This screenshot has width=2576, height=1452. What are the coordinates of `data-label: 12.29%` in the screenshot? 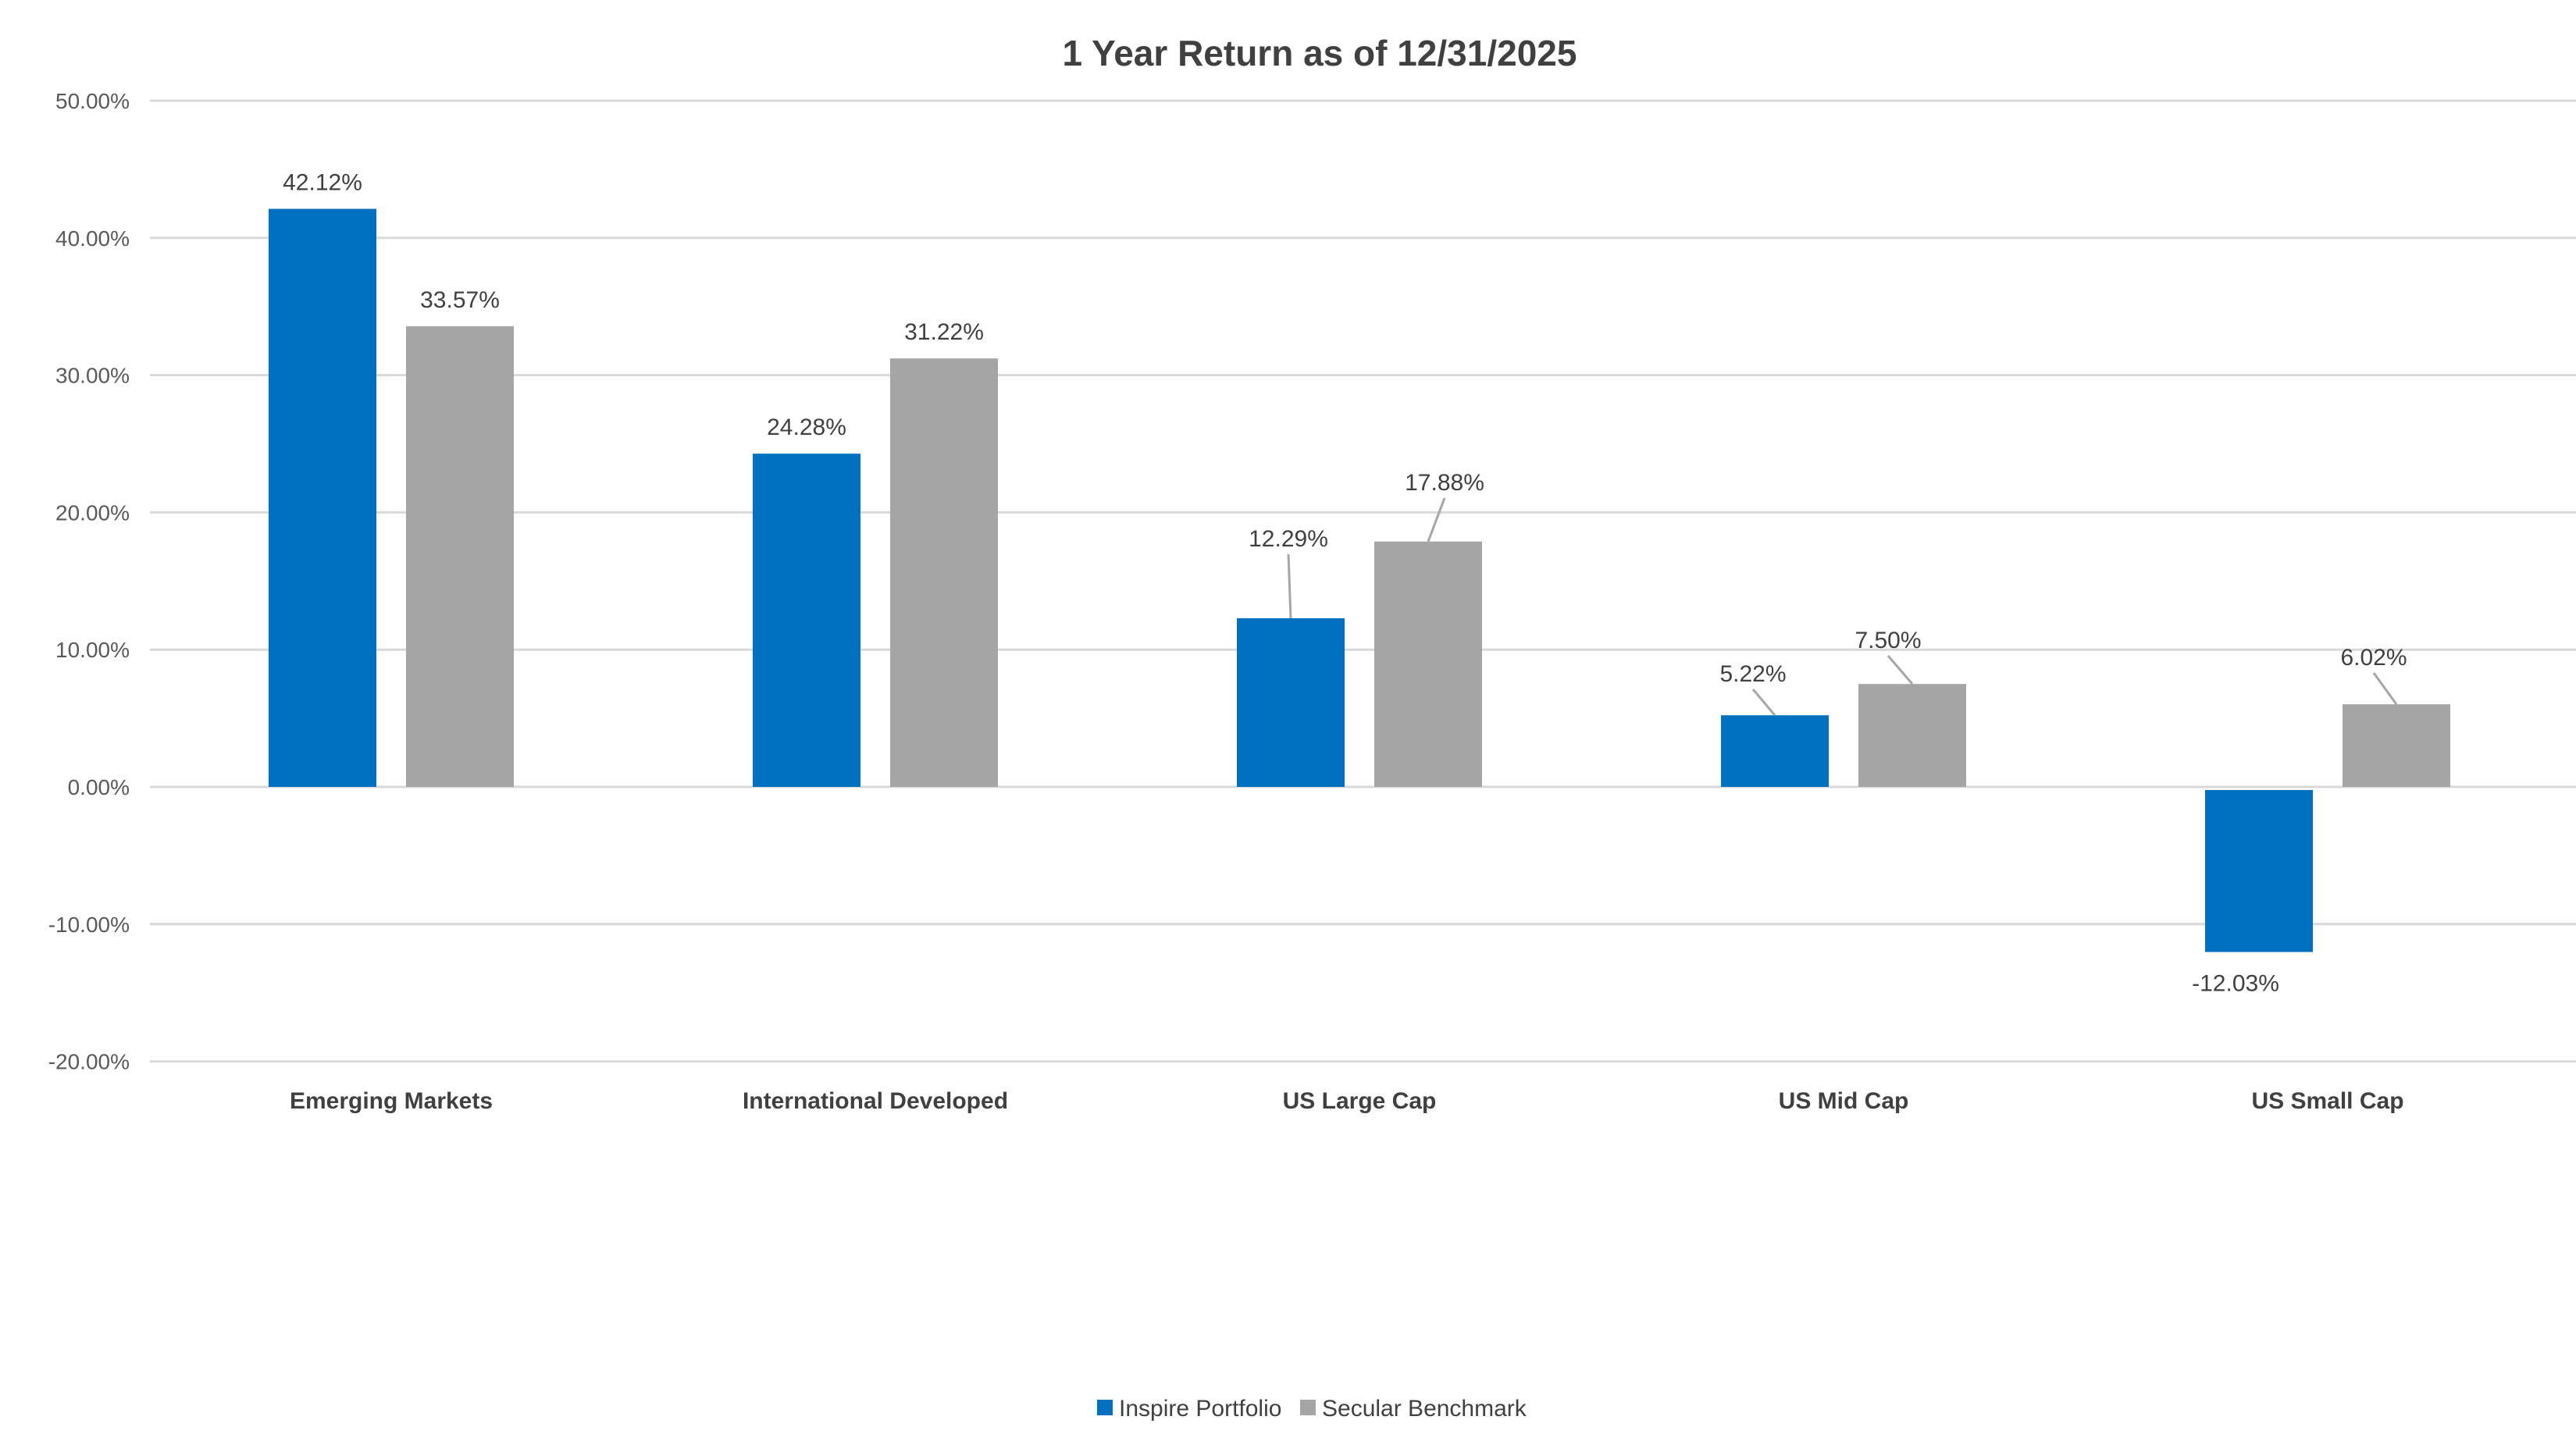 It's located at (1288, 539).